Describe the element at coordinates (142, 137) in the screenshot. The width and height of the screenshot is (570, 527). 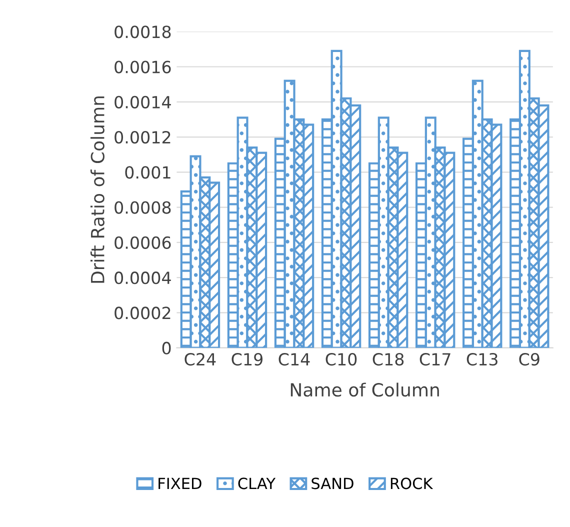
I see `y-tick-label: 0.0012` at that location.